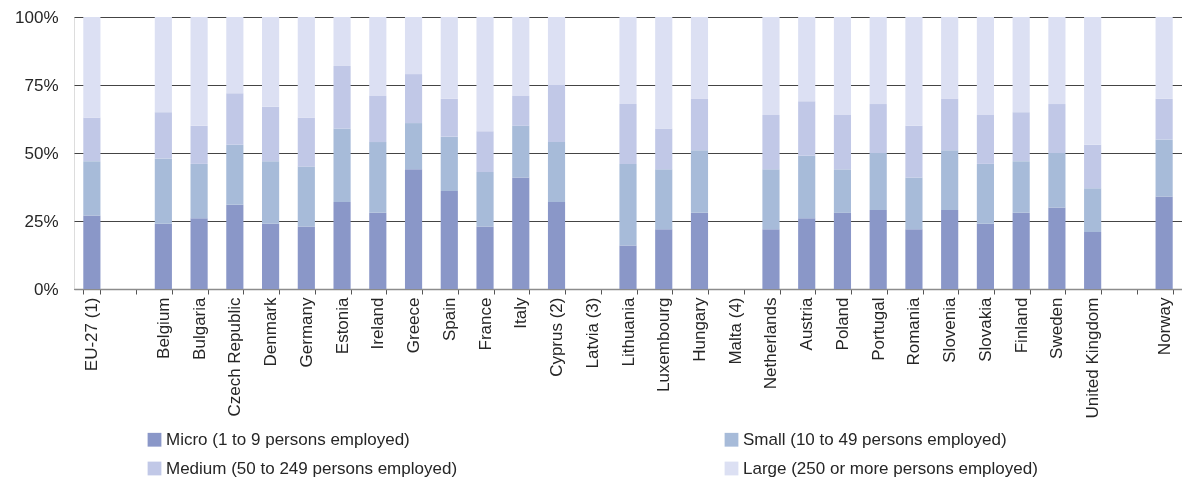  I want to click on x-tick-label: Malta (4), so click(735, 331).